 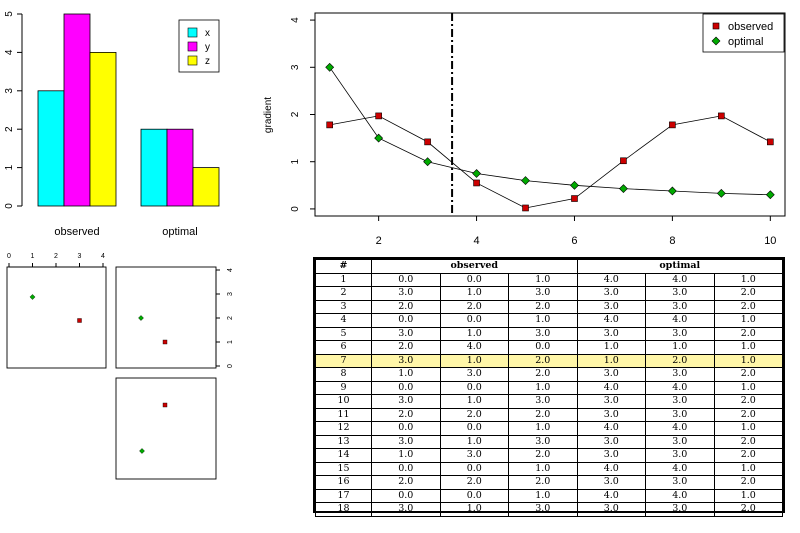 I want to click on line-legend-label-optimal: optimal, so click(x=745, y=42).